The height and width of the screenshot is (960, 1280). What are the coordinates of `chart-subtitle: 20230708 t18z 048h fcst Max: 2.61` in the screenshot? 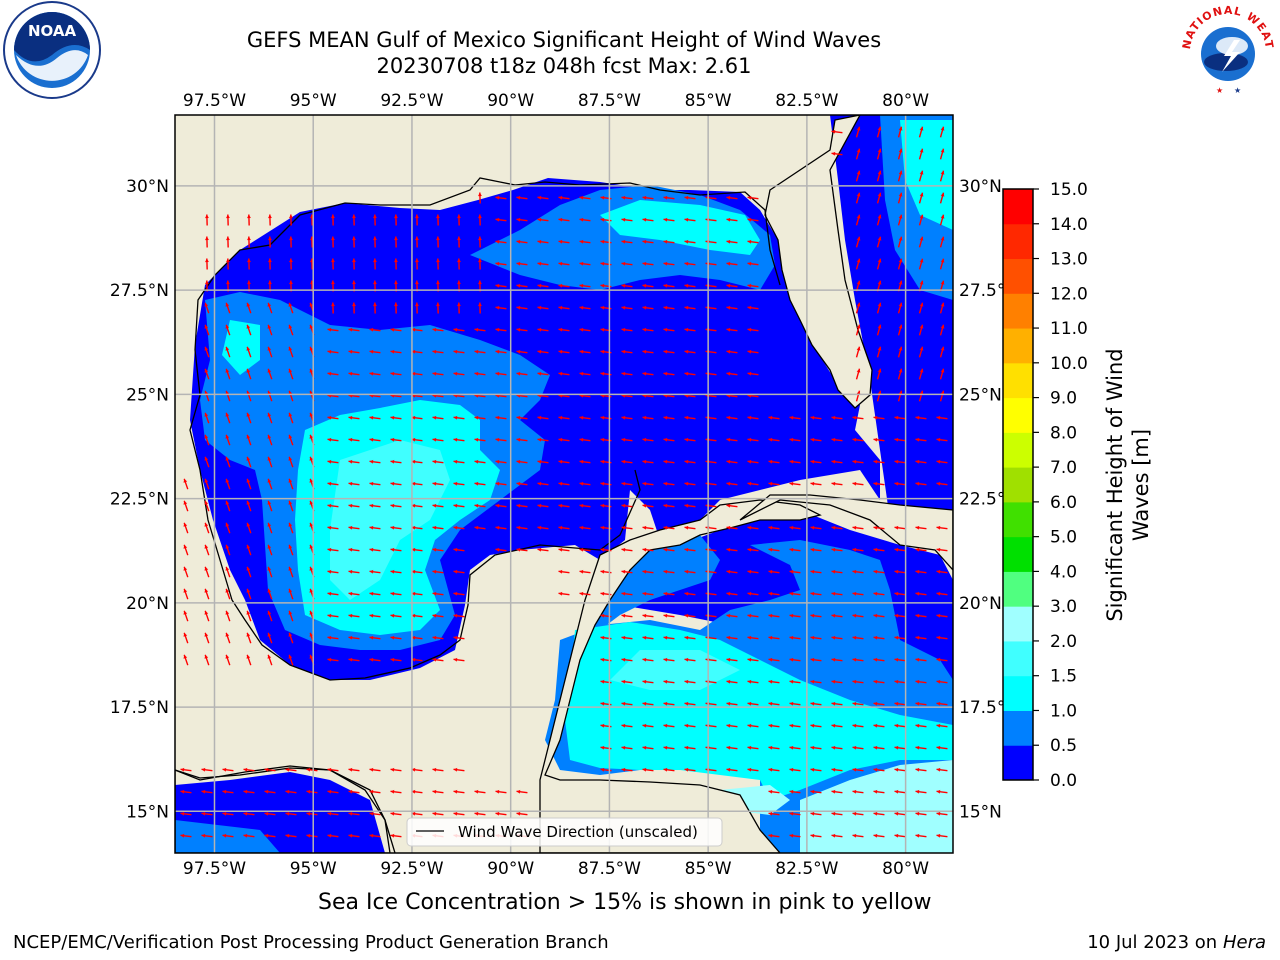 It's located at (564, 66).